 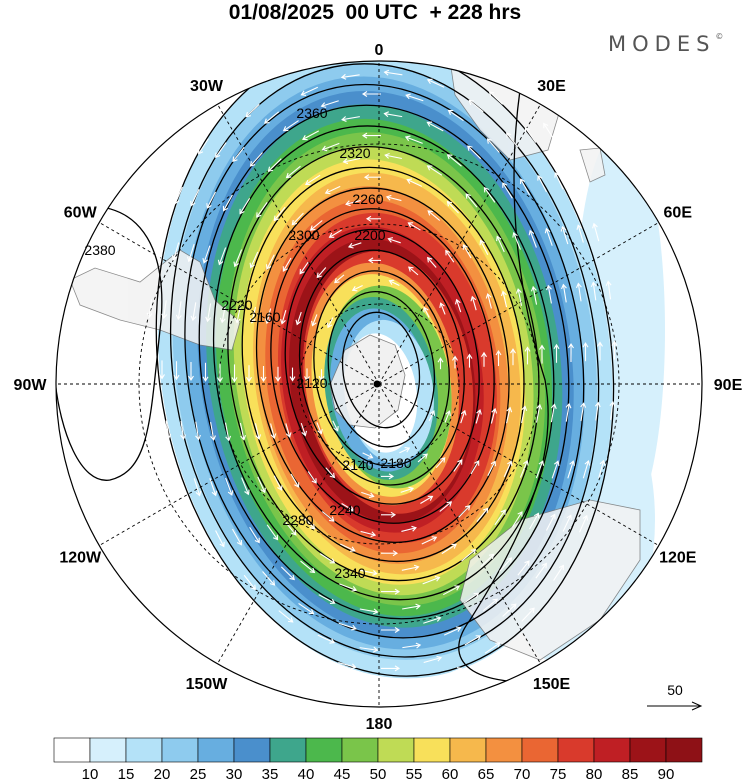 What do you see at coordinates (377, 384) in the screenshot?
I see `north-pole-marker-icon` at bounding box center [377, 384].